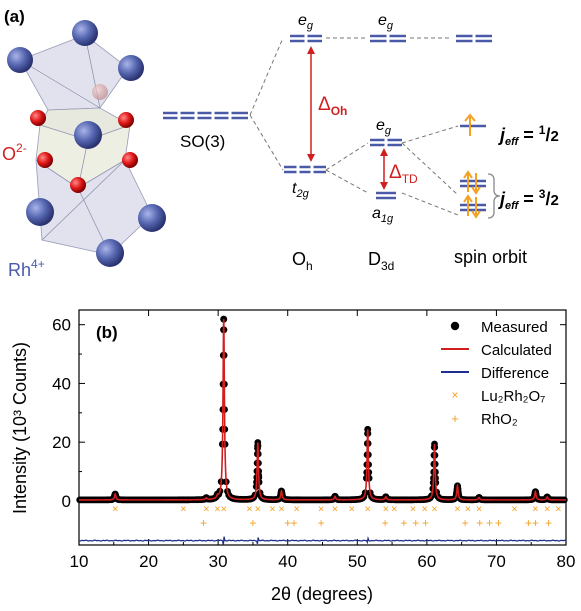 The width and height of the screenshot is (581, 611). I want to click on legend-label: Lu₂Rh₂O₇, so click(513, 396).